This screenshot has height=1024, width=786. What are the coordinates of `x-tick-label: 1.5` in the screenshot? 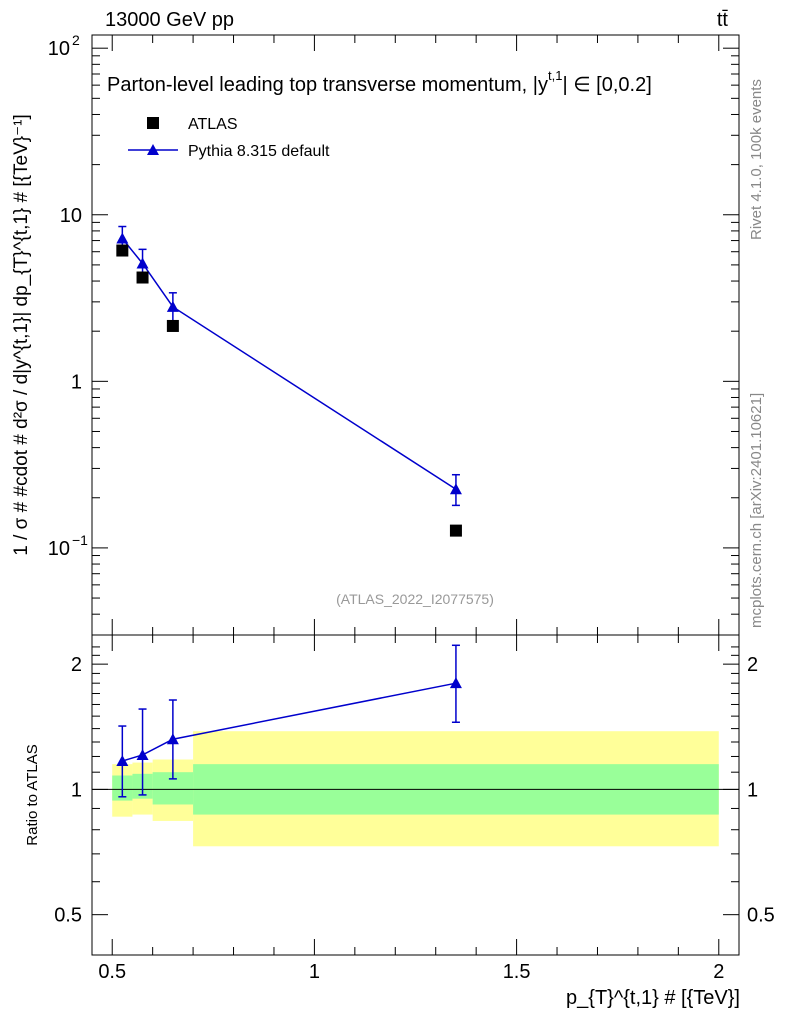 It's located at (517, 972).